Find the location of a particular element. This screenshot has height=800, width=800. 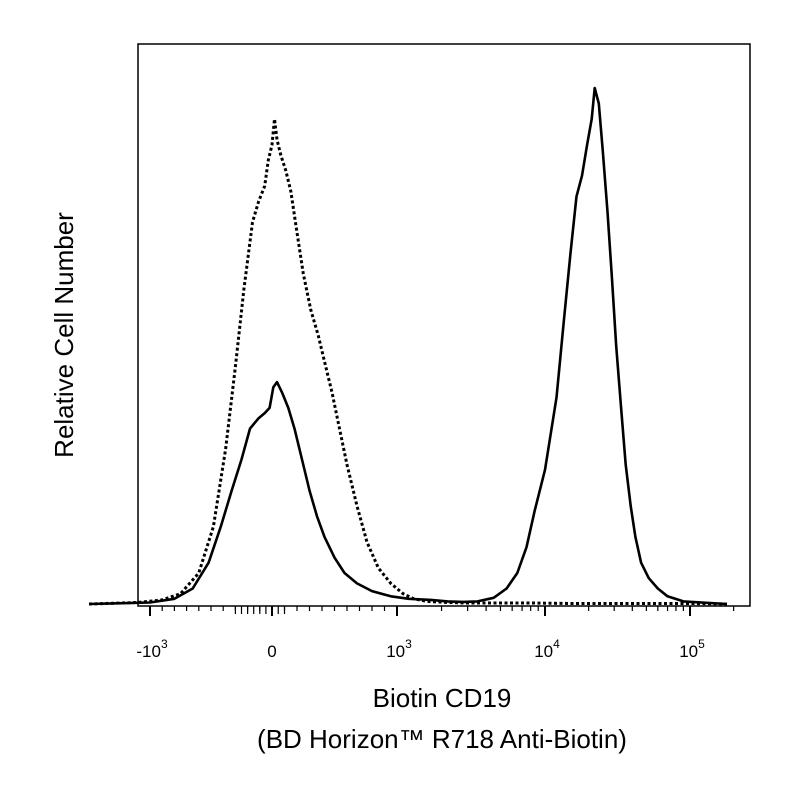

x-tick-label-2: 10³ is located at coordinates (399, 649).